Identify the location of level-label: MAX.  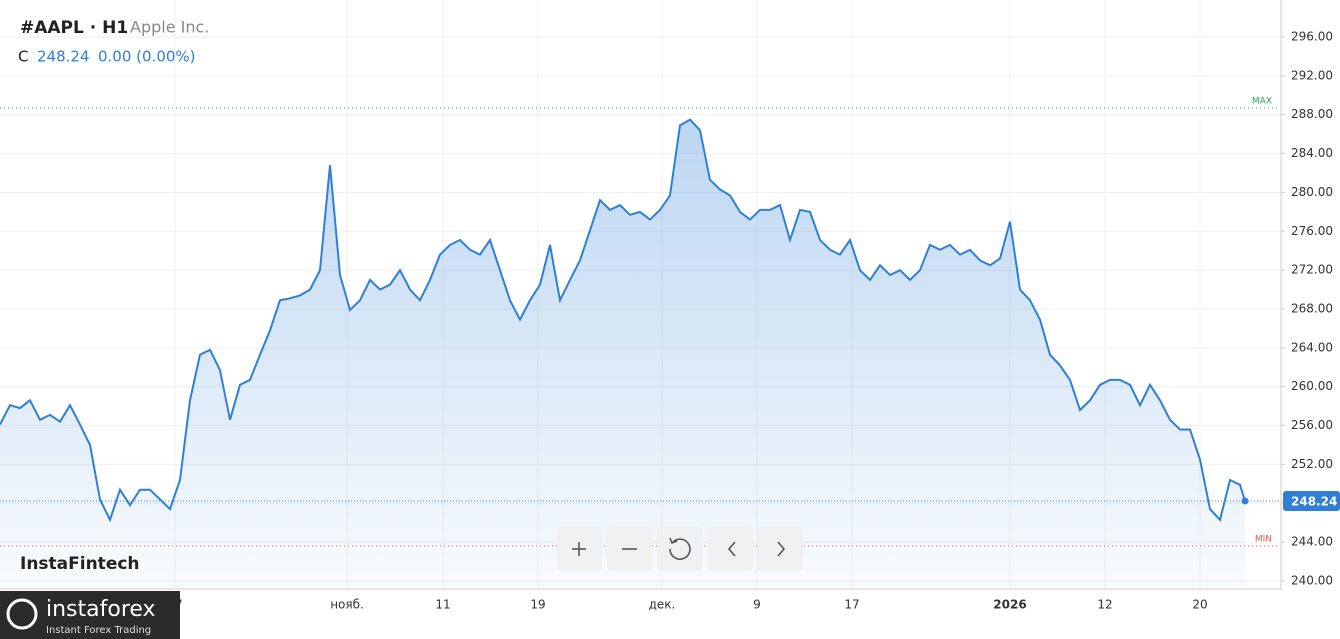
(1262, 101).